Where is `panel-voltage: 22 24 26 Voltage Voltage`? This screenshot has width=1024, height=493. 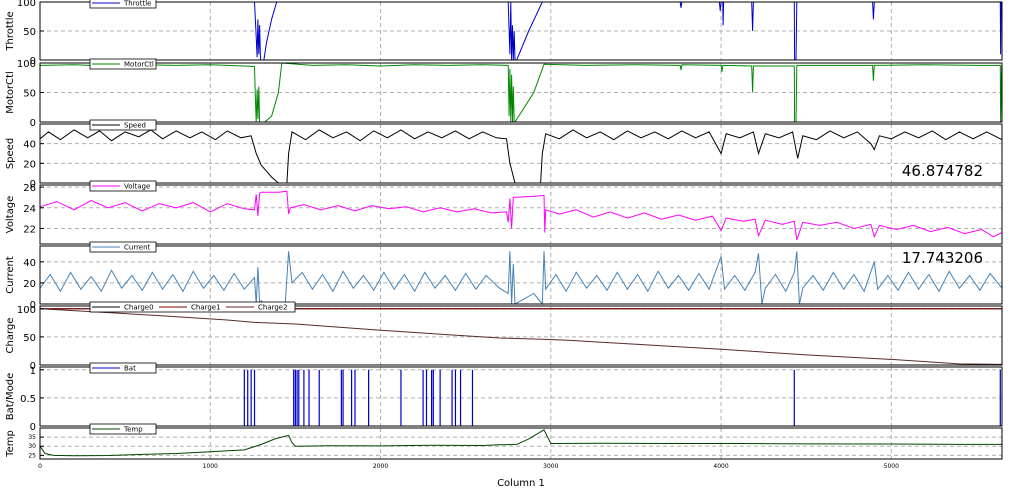
panel-voltage: 22 24 26 Voltage Voltage is located at coordinates (504, 212).